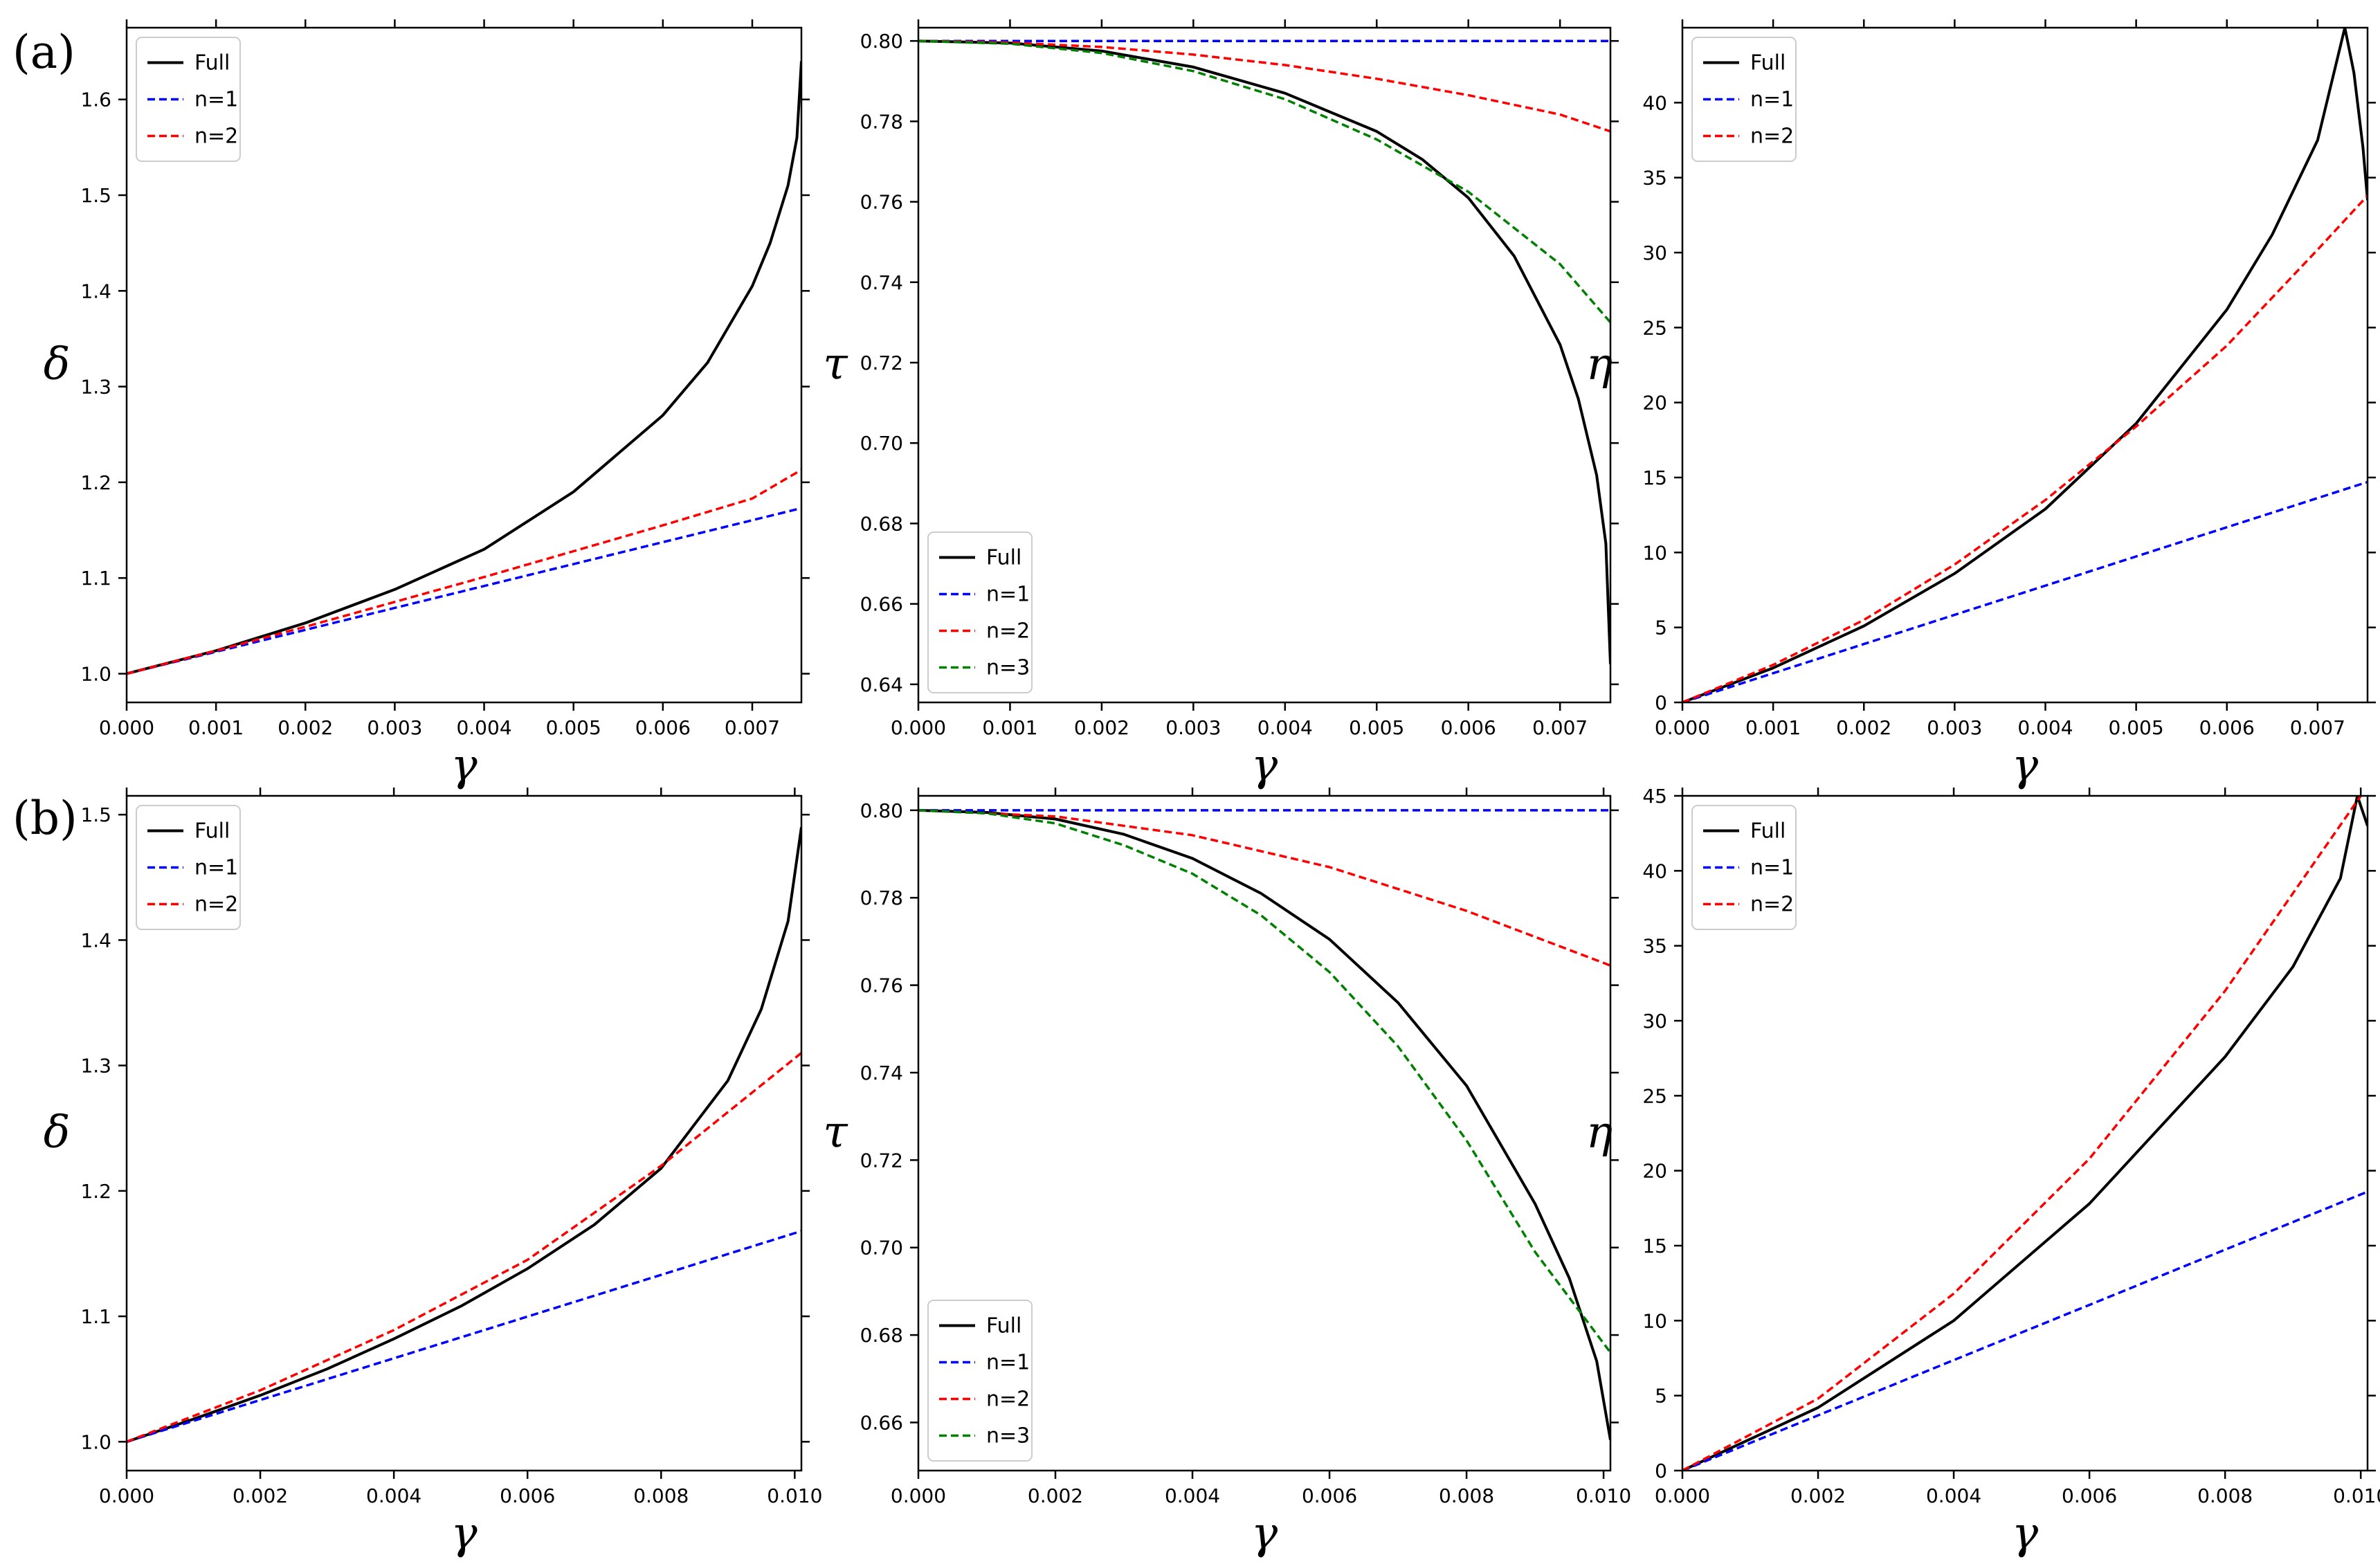 This screenshot has width=2380, height=1564. What do you see at coordinates (1599, 365) in the screenshot?
I see `y-axis-label: η` at bounding box center [1599, 365].